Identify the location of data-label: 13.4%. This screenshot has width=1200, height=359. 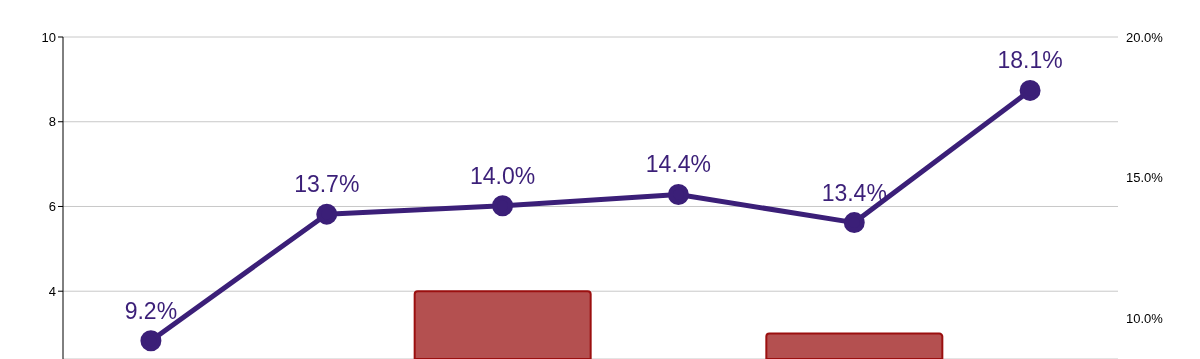
(854, 192).